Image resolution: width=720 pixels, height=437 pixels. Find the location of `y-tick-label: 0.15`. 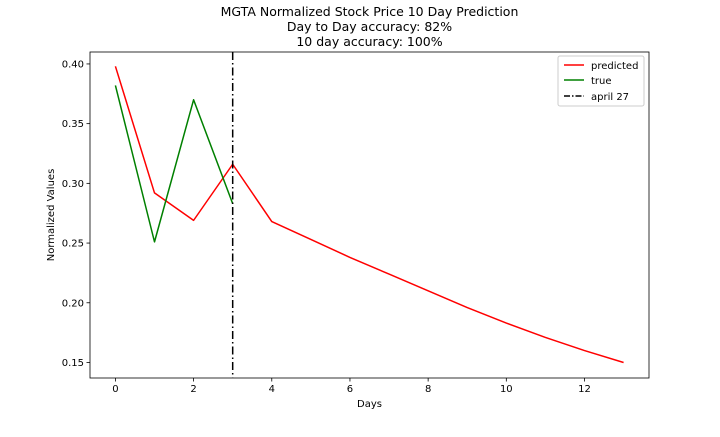

y-tick-label: 0.15 is located at coordinates (73, 363).